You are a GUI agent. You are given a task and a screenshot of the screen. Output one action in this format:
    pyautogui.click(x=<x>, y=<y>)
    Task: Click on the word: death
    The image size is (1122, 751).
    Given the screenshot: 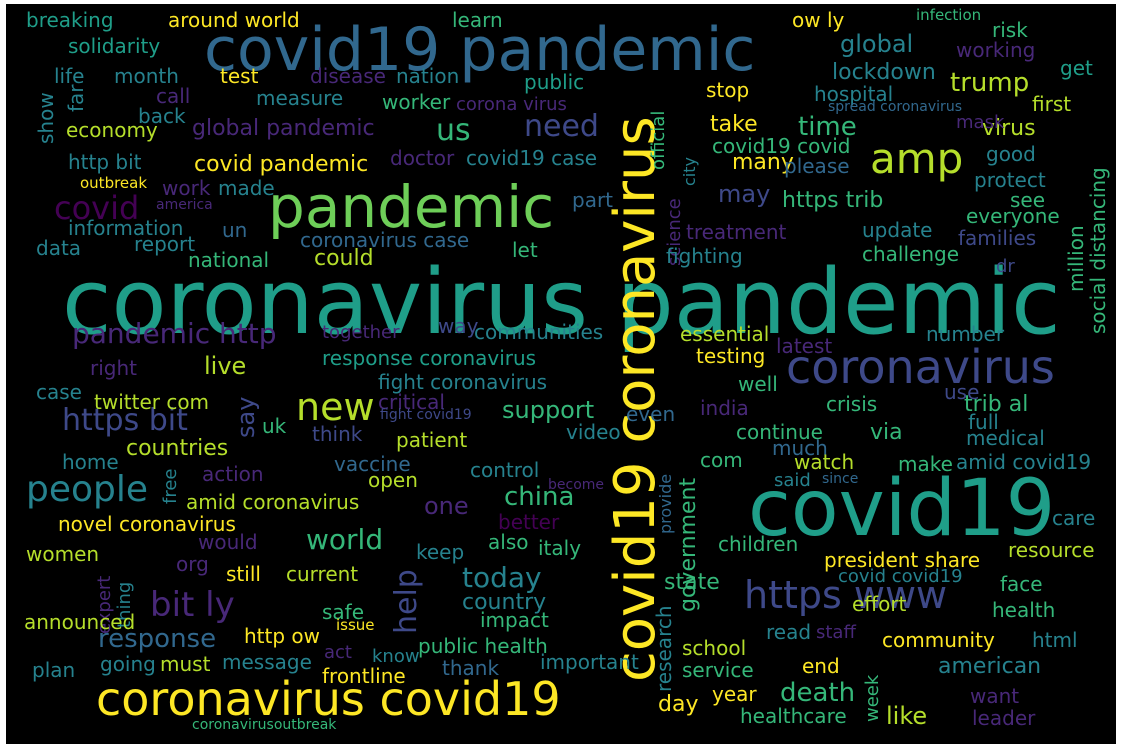 What is the action you would take?
    pyautogui.click(x=818, y=693)
    